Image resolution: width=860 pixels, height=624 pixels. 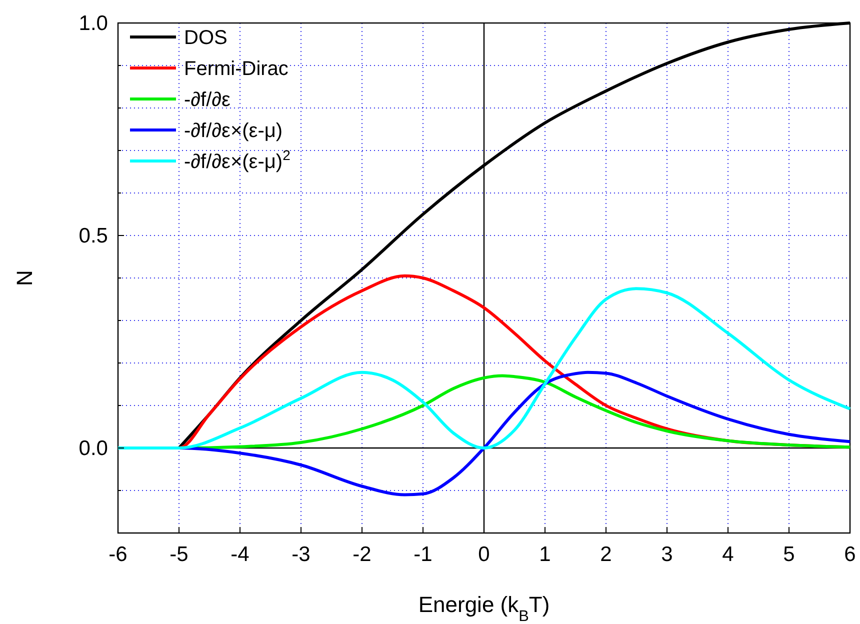 I want to click on y-axis-title: N, so click(x=24, y=278).